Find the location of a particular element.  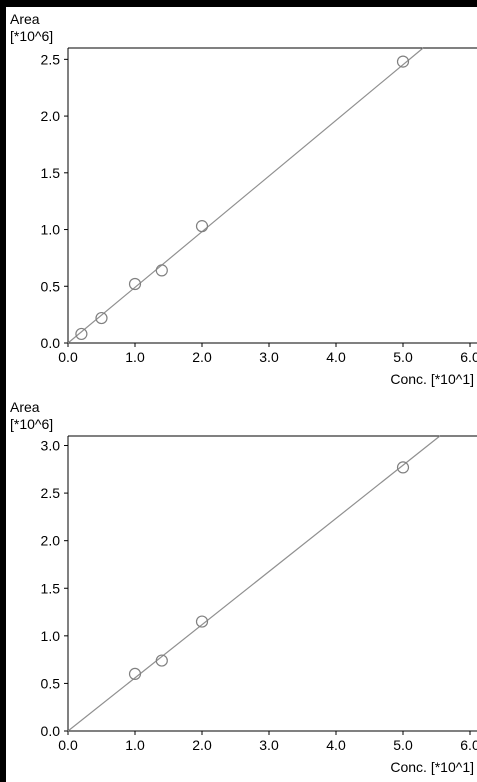

chart-2-xlabel: Conc. [*10^1] is located at coordinates (432, 767).